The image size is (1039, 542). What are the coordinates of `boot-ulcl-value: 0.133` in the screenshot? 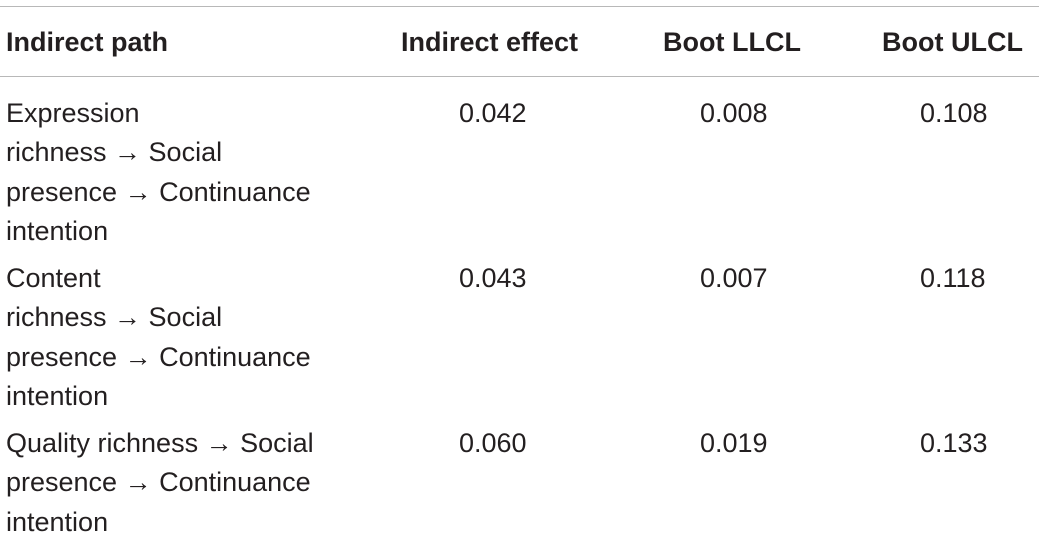 It's located at (954, 443).